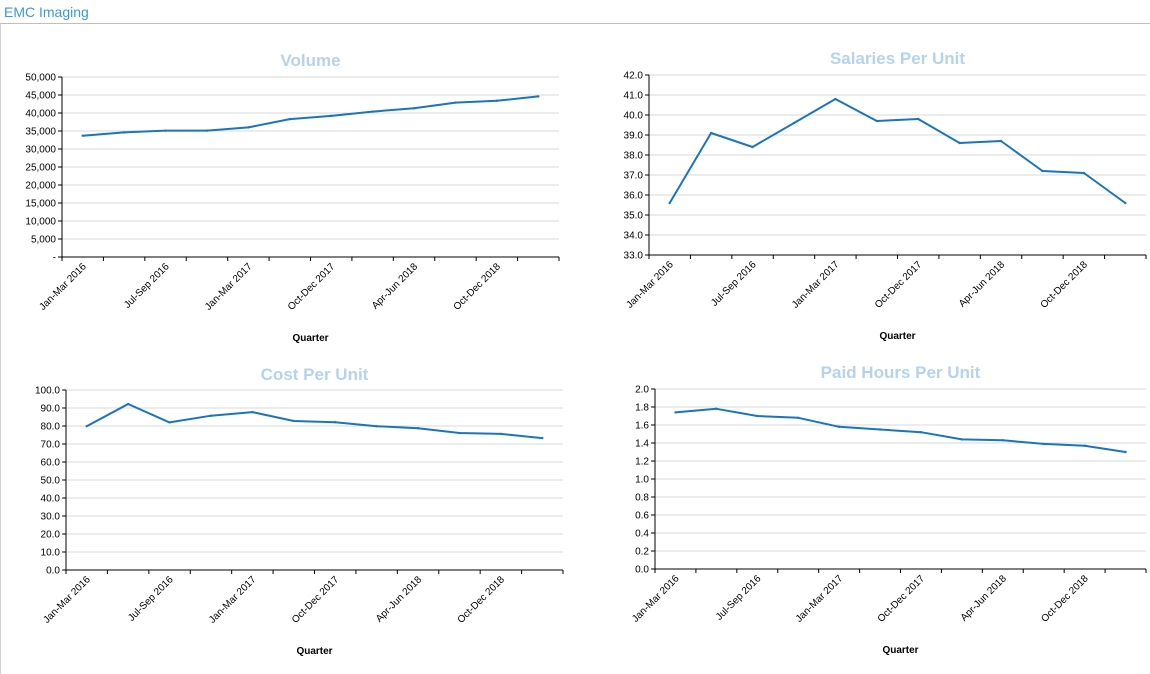 This screenshot has height=674, width=1150. What do you see at coordinates (43, 240) in the screenshot?
I see `y-tick-label: 5,000` at bounding box center [43, 240].